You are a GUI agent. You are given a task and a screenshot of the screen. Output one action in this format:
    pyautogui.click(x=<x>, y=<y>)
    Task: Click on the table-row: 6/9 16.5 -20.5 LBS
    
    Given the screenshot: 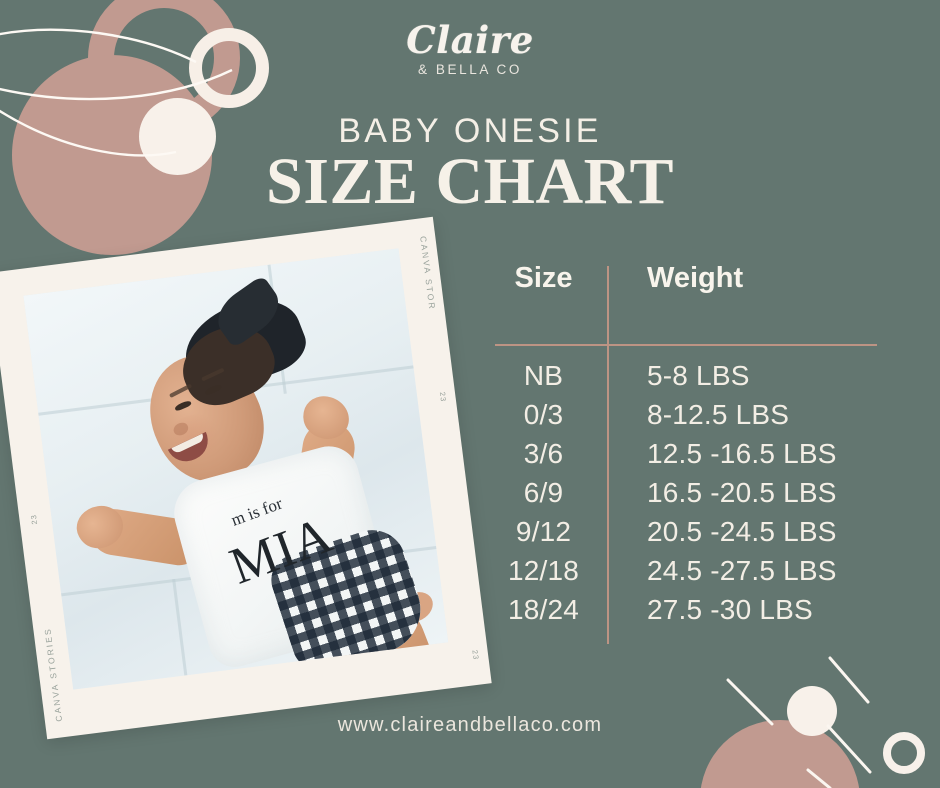 What is the action you would take?
    pyautogui.click(x=690, y=496)
    